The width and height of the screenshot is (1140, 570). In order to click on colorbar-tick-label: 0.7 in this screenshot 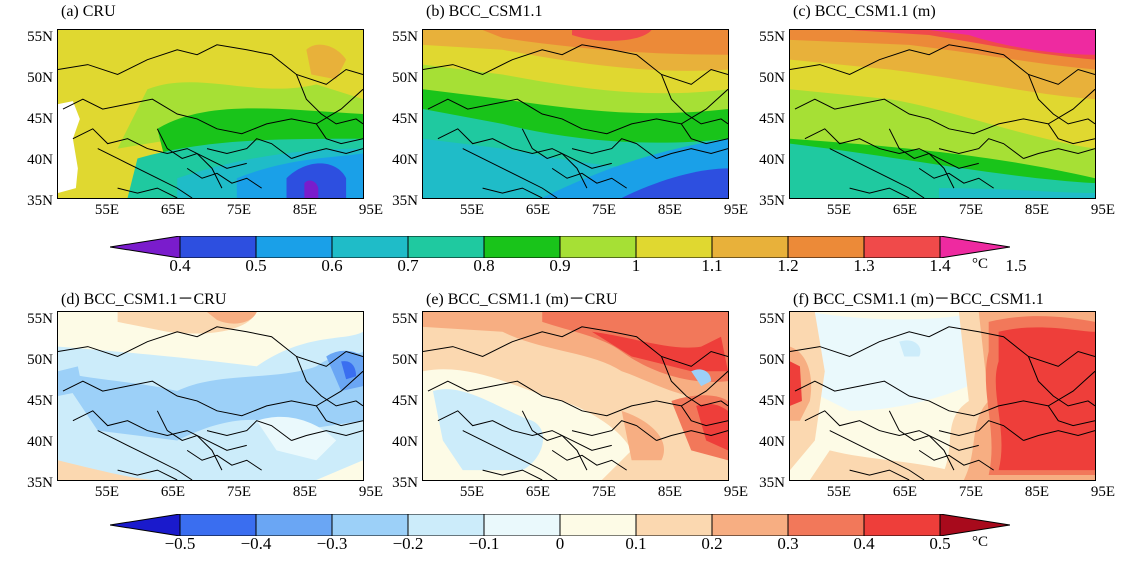, I will do `click(408, 265)`.